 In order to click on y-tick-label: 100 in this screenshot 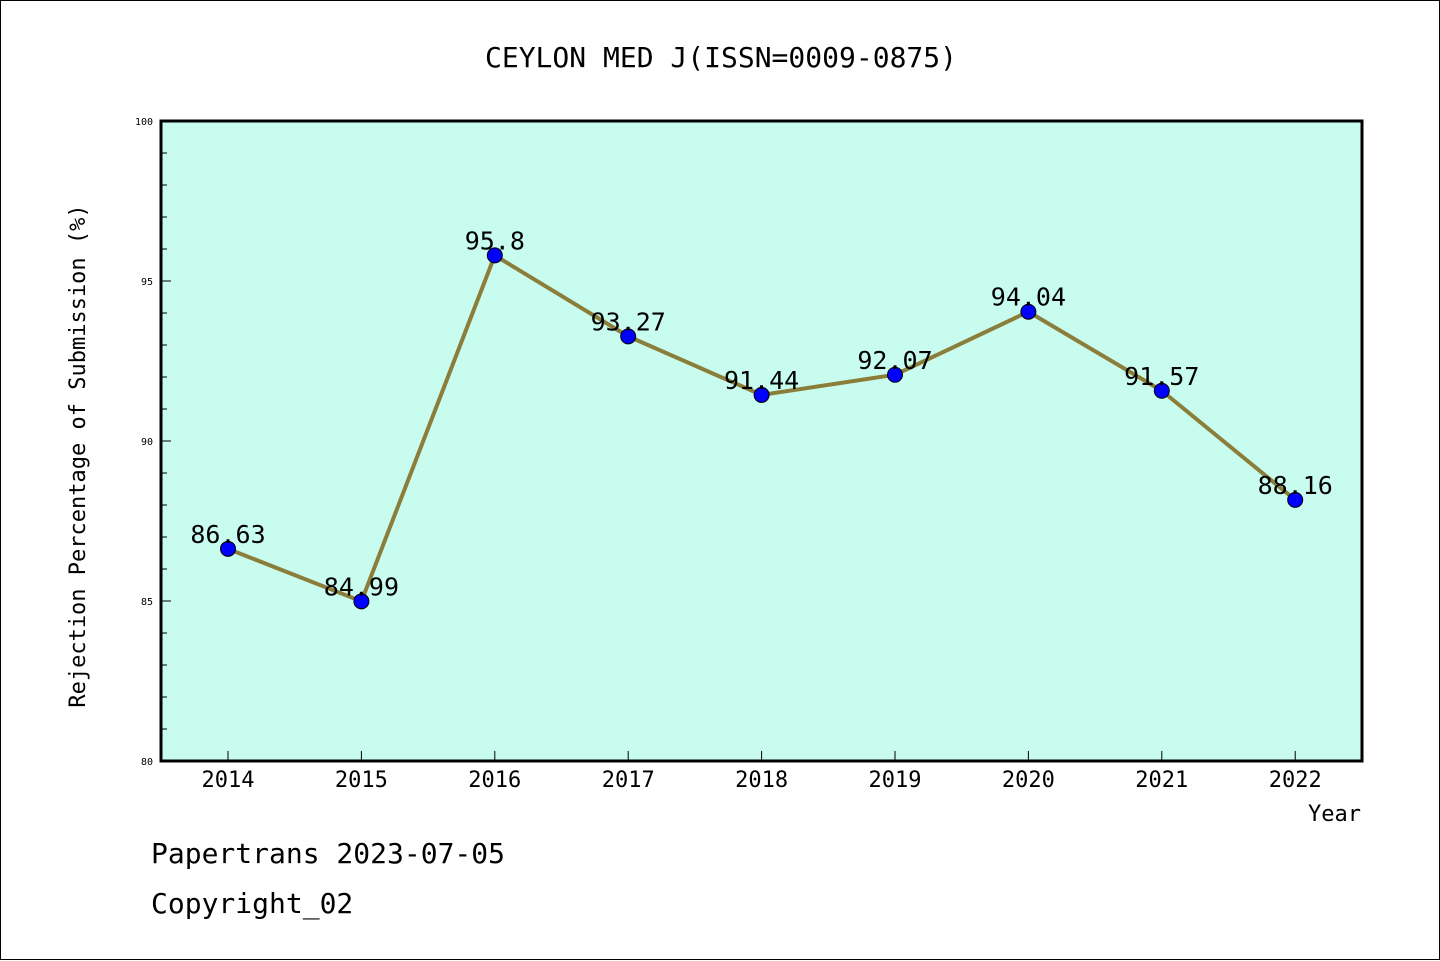, I will do `click(144, 122)`.